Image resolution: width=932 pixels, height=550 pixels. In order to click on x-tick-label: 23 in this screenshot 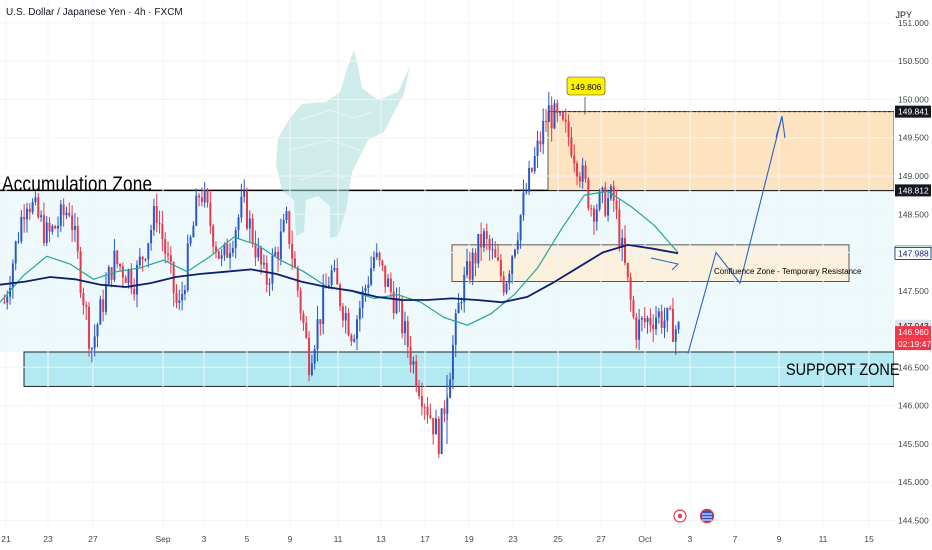, I will do `click(513, 539)`.